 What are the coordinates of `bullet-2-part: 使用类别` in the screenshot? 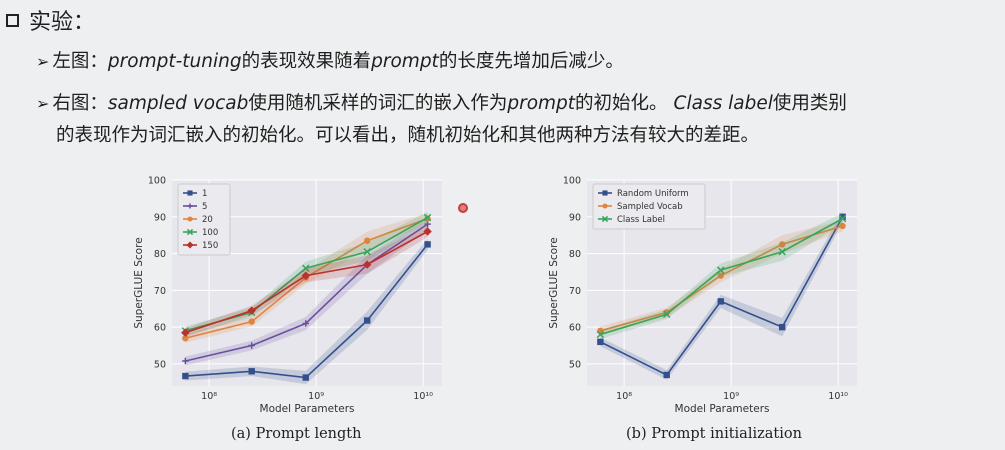 It's located at (809, 103).